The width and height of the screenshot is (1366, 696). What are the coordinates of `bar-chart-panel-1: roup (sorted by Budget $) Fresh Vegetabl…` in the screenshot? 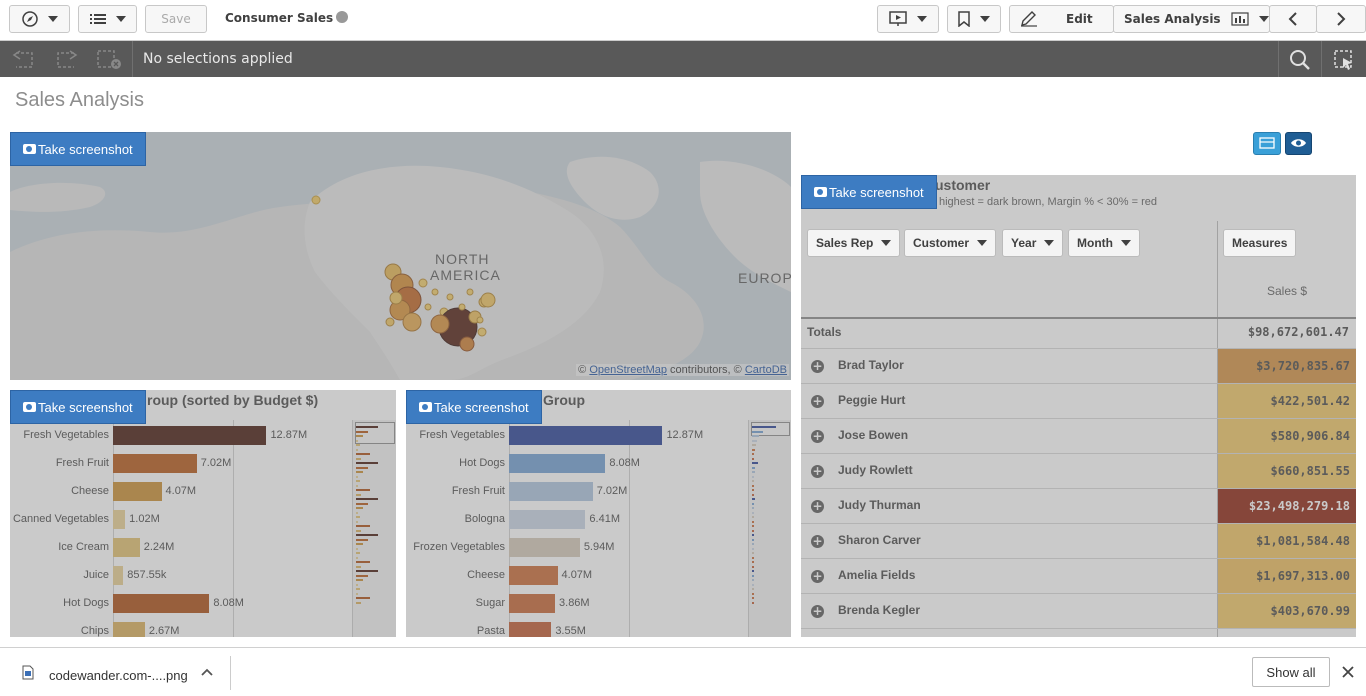 It's located at (203, 513).